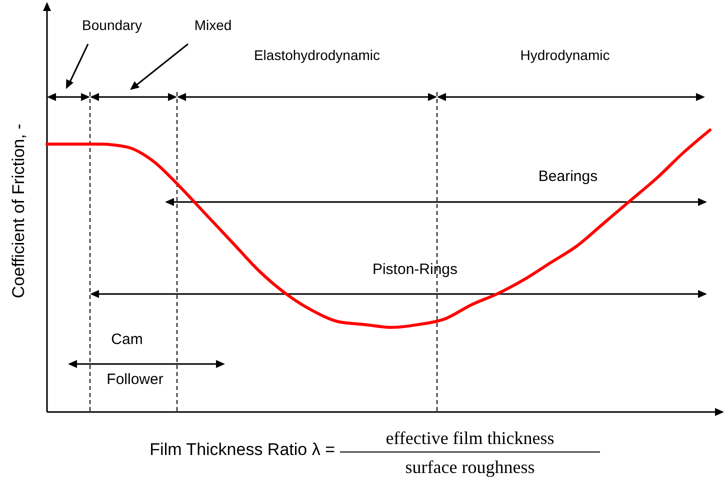 The width and height of the screenshot is (726, 483). I want to click on annotation: Cam, so click(127, 339).